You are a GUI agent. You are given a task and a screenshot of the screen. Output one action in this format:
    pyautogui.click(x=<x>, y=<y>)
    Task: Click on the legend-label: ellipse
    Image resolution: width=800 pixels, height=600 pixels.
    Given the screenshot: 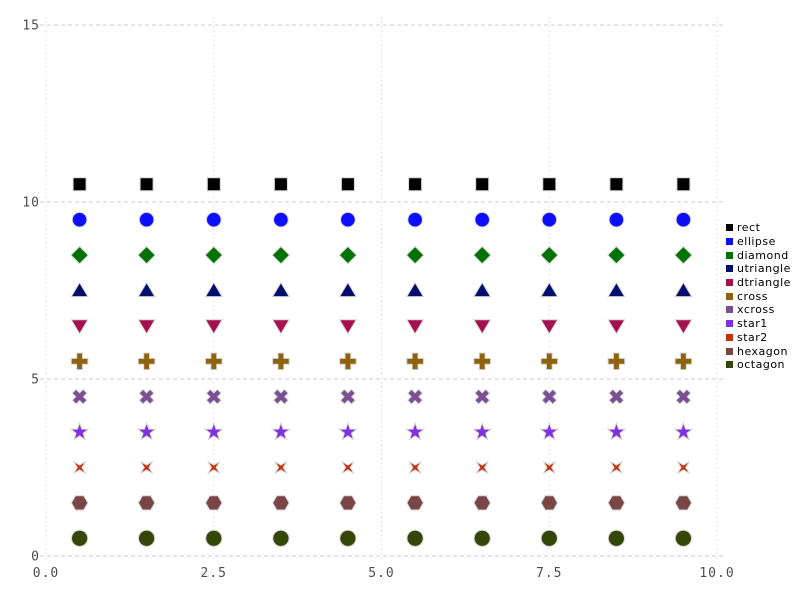 What is the action you would take?
    pyautogui.click(x=756, y=242)
    